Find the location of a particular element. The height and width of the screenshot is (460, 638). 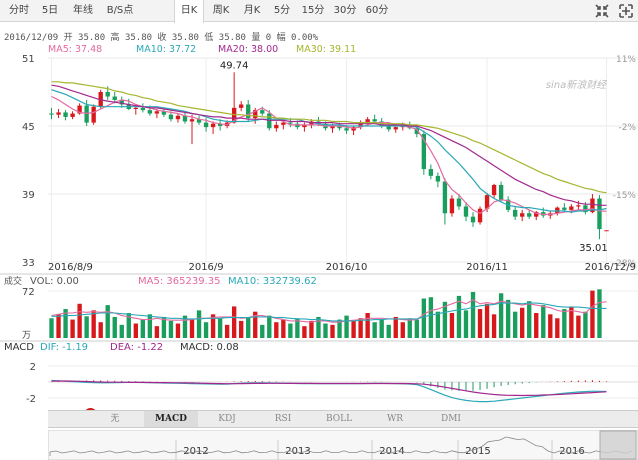

tab-9: 30分 is located at coordinates (345, 10).